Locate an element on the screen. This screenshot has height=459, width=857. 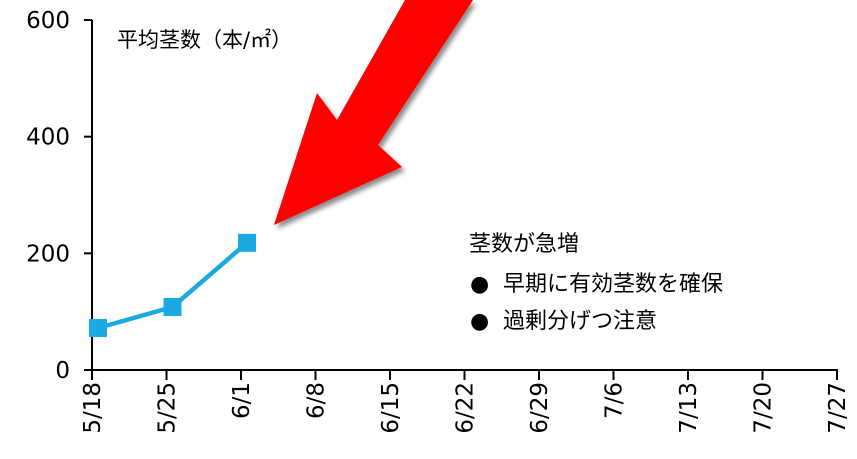
annotation: 茎数が急増 ● 早期に有効茎数を確保 ● 過剰分げつ注意 is located at coordinates (596, 283).